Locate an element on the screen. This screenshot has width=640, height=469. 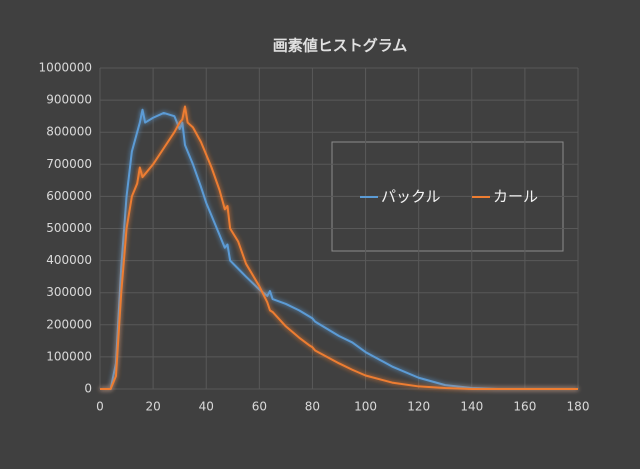
x-tick-label: 40 is located at coordinates (206, 407).